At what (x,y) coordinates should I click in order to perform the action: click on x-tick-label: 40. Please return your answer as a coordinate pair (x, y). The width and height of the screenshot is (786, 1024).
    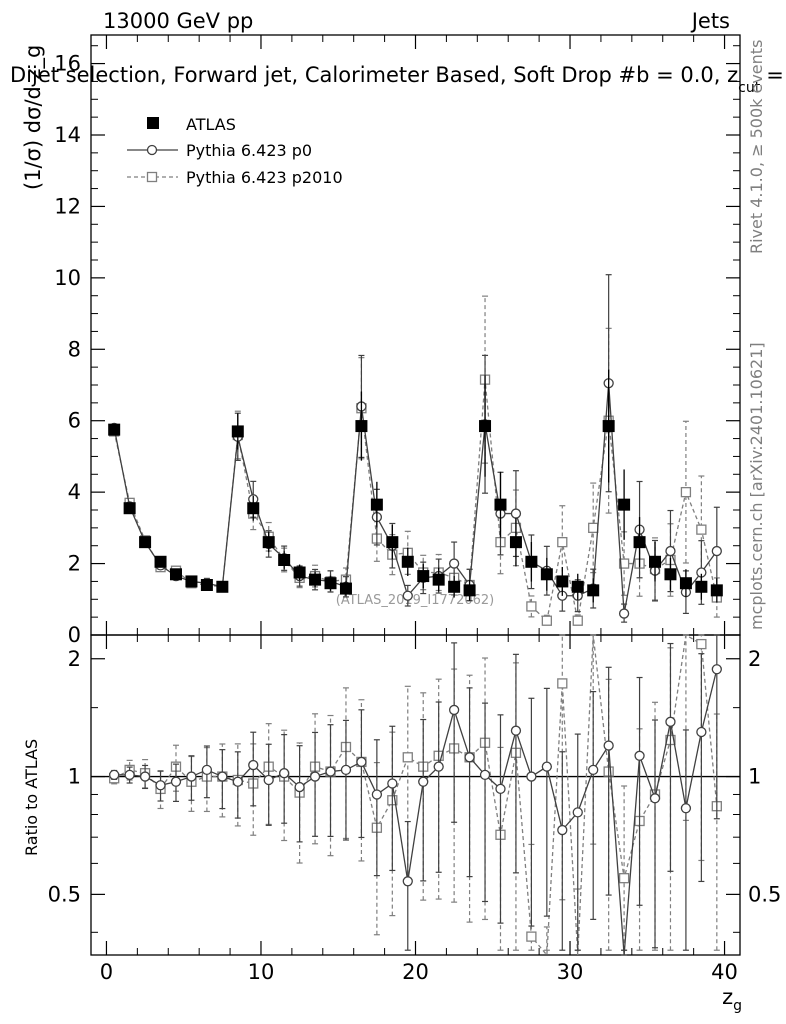
    Looking at the image, I should click on (724, 972).